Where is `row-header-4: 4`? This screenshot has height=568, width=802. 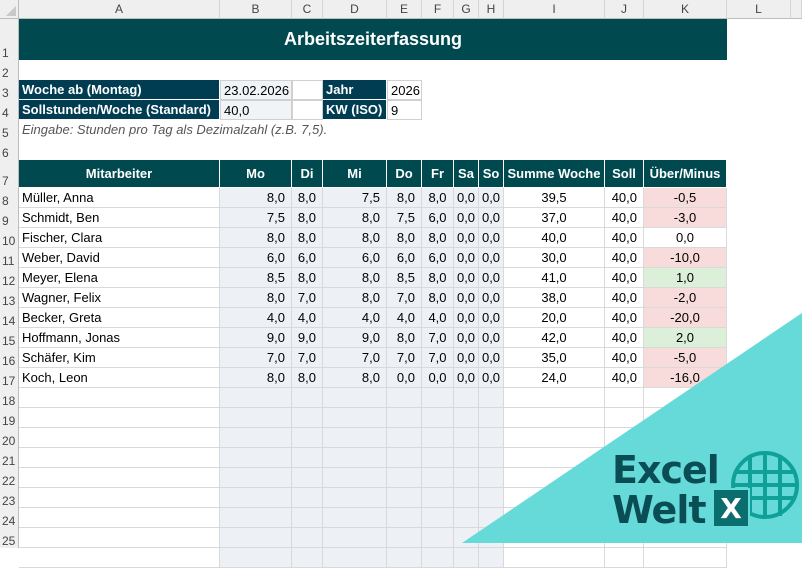
row-header-4: 4 is located at coordinates (9, 110).